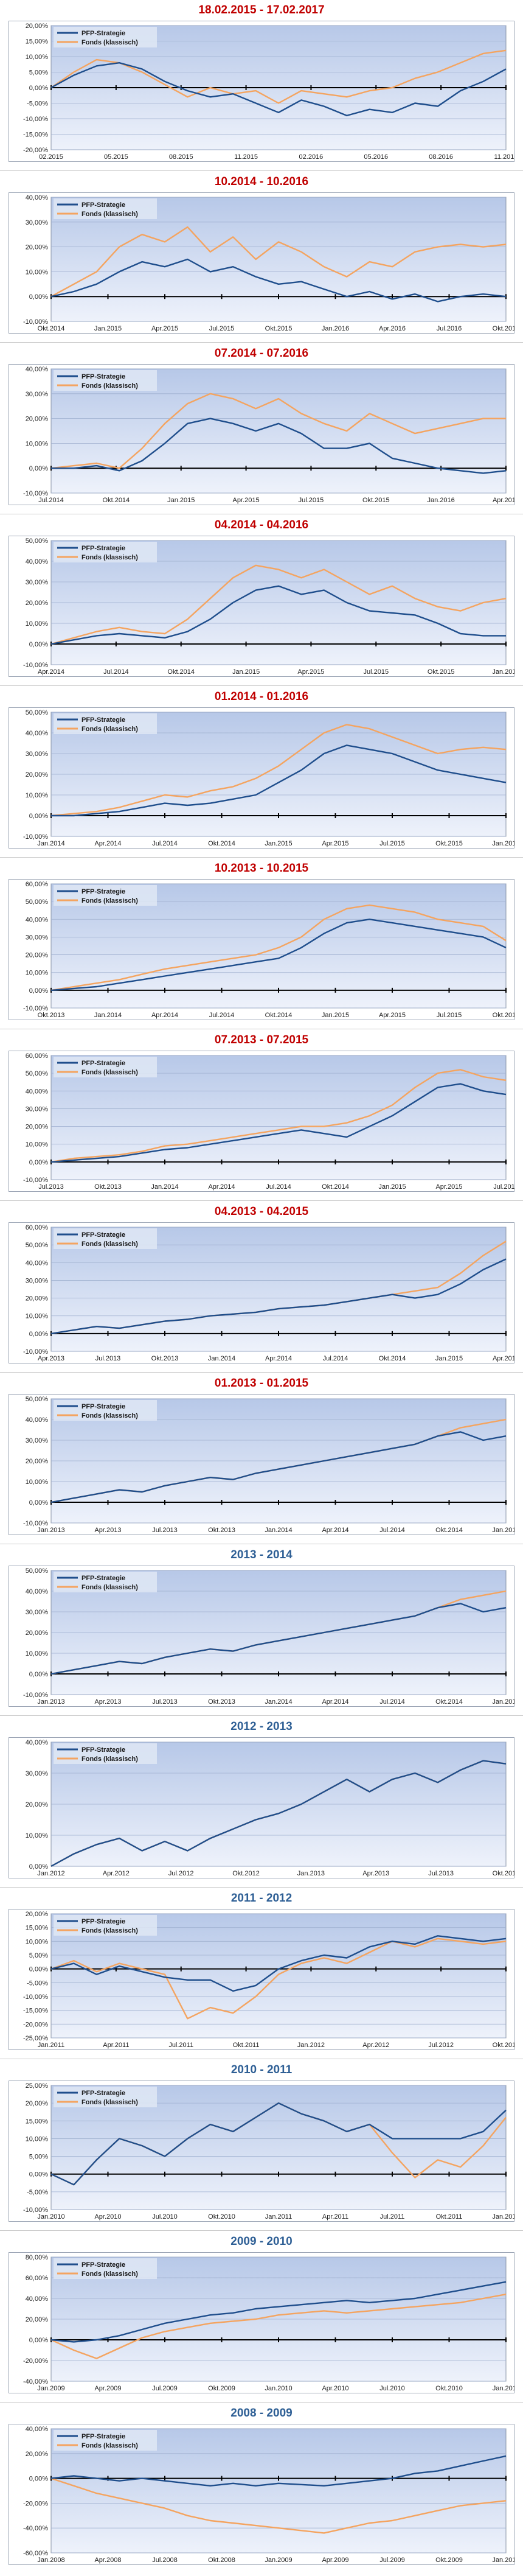 The width and height of the screenshot is (523, 2576). I want to click on x-tick-label: Jul.2012, so click(181, 1873).